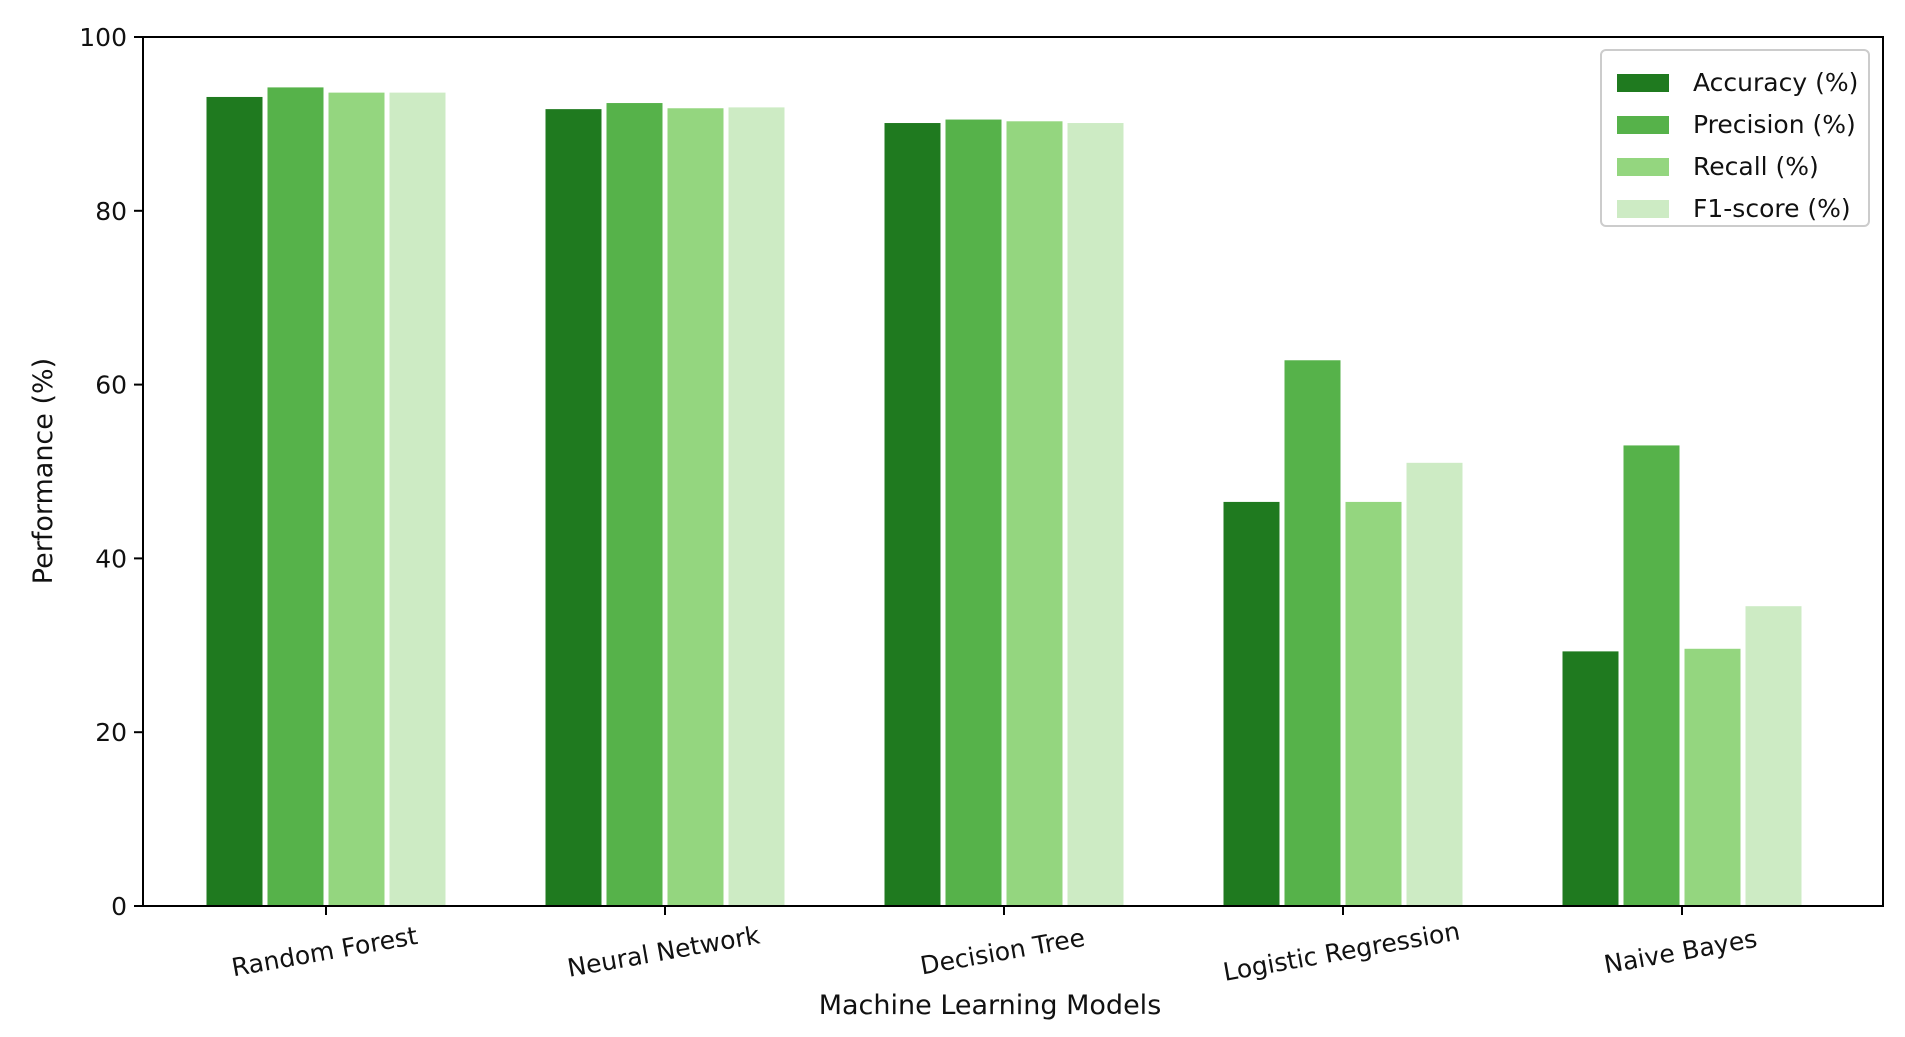 Image resolution: width=1905 pixels, height=1037 pixels. What do you see at coordinates (1002, 951) in the screenshot?
I see `x-tick-label: Decision Tree` at bounding box center [1002, 951].